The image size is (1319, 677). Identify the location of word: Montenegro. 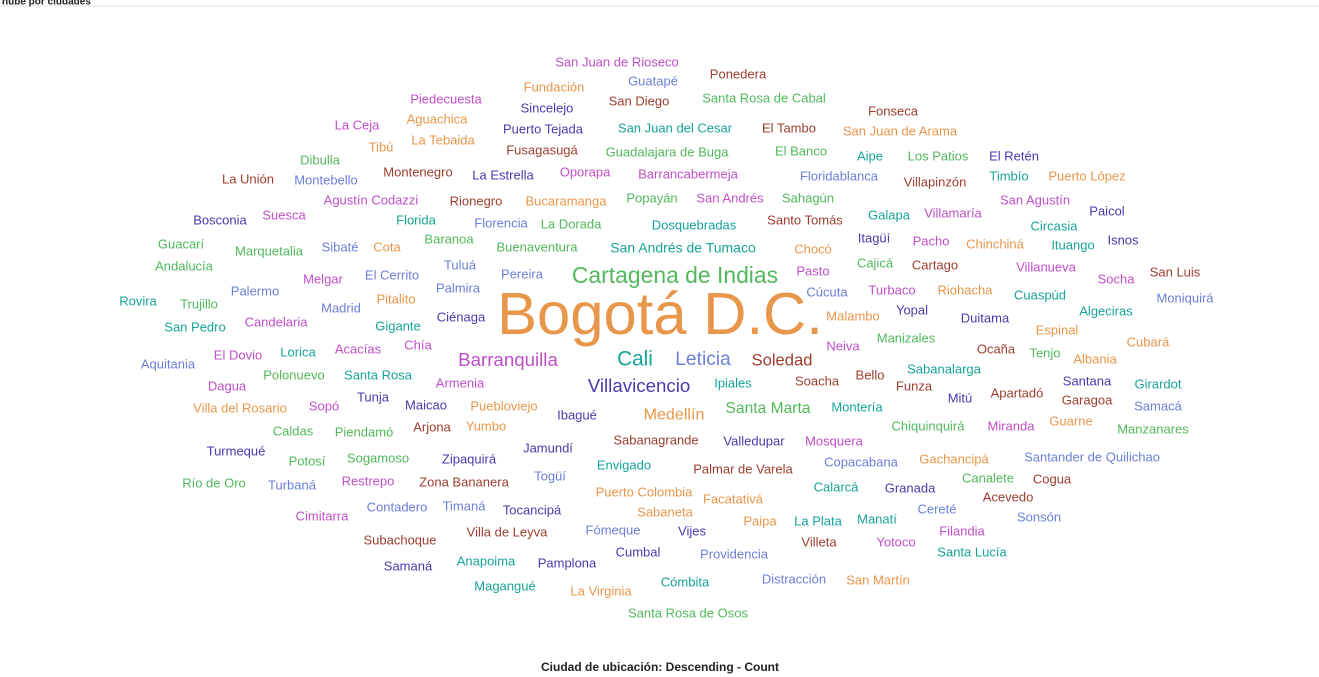
(417, 171).